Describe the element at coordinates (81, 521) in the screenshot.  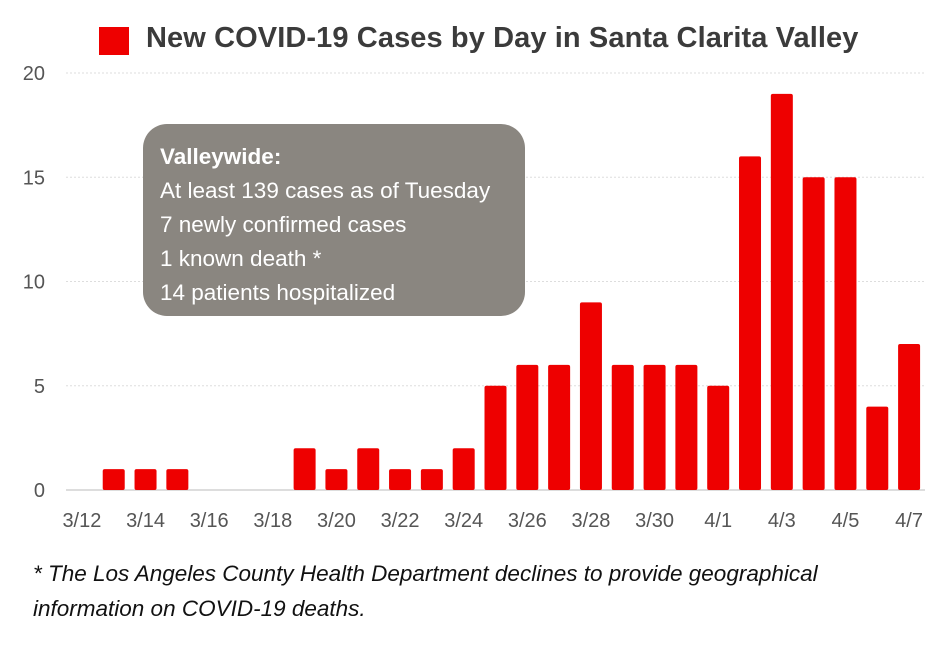
I see `x-tick-label: 3/12` at that location.